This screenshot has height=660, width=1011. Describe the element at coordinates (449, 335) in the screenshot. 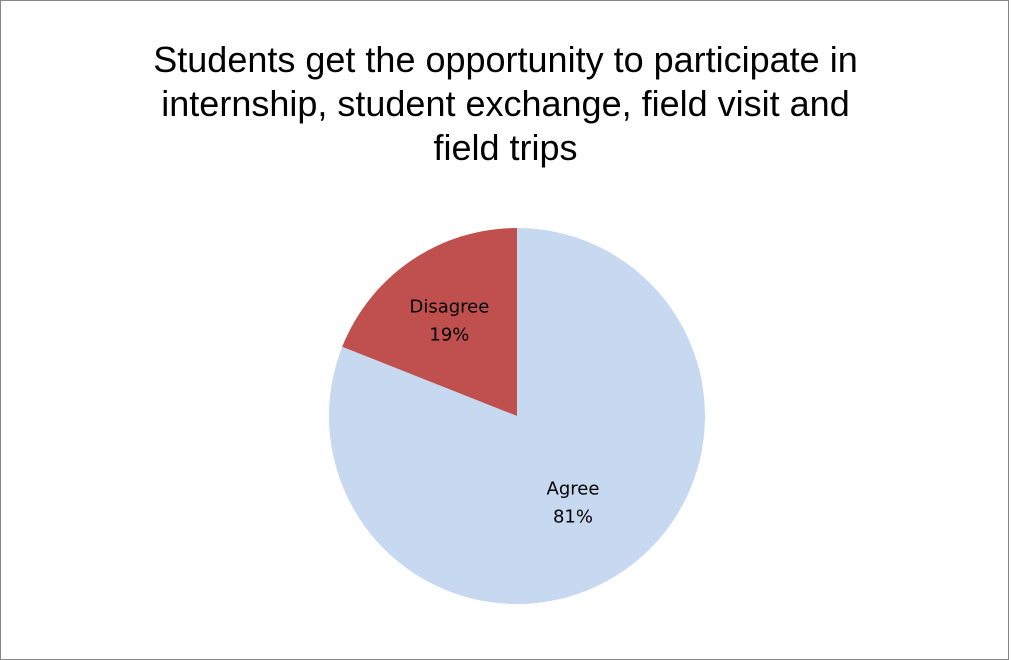

I see `data-label-disagree-percent: 19%` at that location.